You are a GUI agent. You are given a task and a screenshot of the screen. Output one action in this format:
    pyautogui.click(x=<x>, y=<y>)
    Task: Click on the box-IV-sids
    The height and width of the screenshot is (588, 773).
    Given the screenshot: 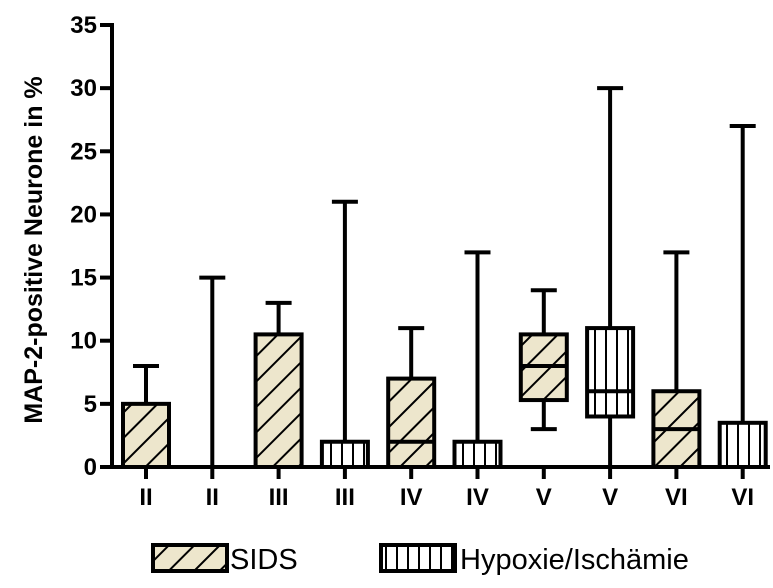 What is the action you would take?
    pyautogui.click(x=411, y=398)
    